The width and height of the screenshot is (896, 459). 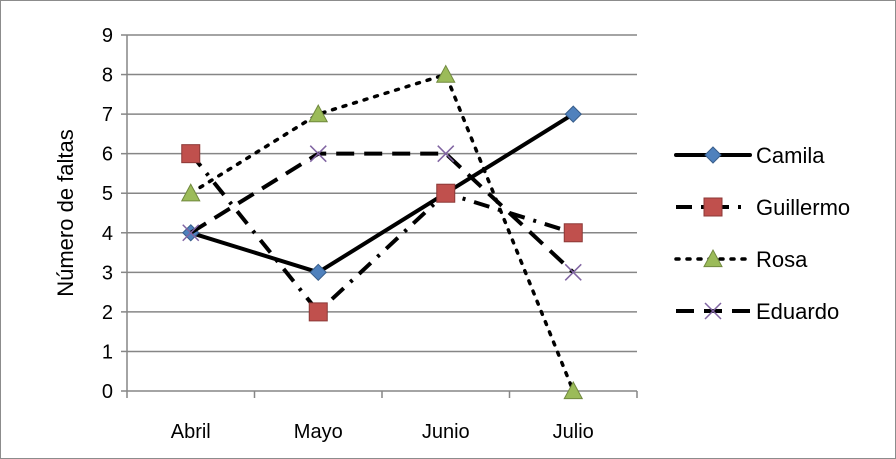 What do you see at coordinates (382, 432) in the screenshot?
I see `x-tick-labels: Abril Mayo Junio Julio` at bounding box center [382, 432].